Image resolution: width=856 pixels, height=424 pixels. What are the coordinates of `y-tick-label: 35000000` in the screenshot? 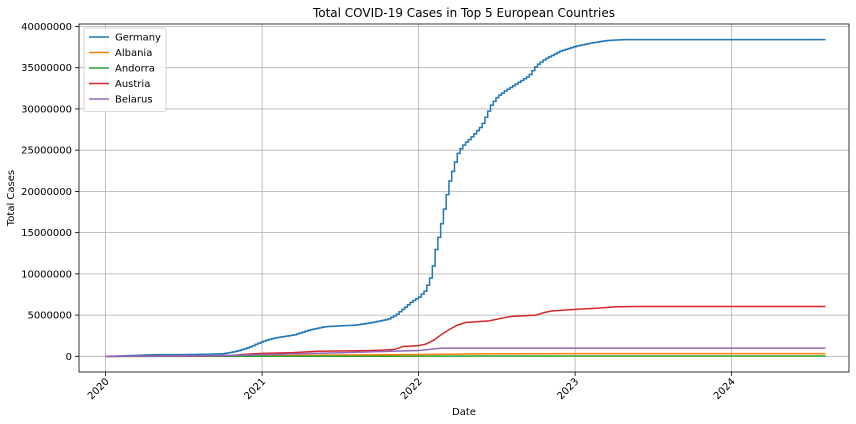 It's located at (46, 68).